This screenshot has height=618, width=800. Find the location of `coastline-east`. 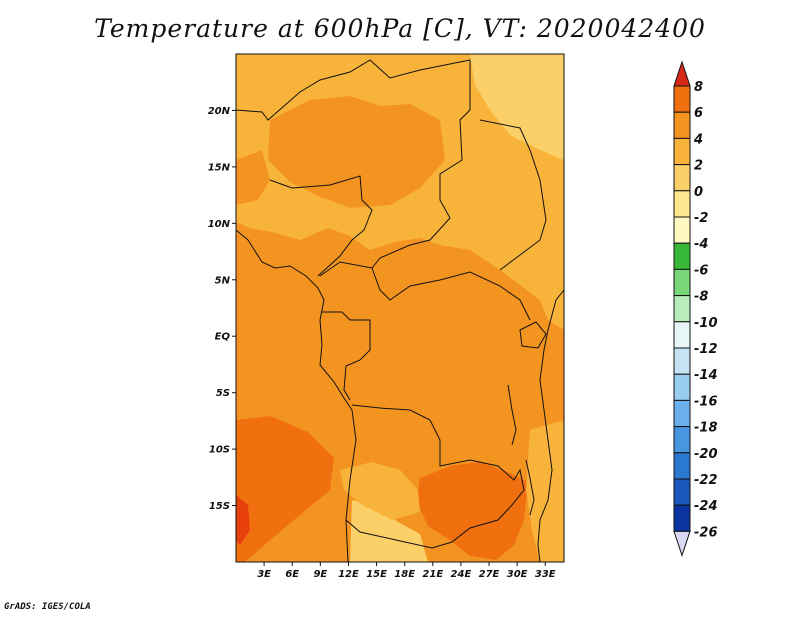

coastline-east is located at coordinates (550, 425).